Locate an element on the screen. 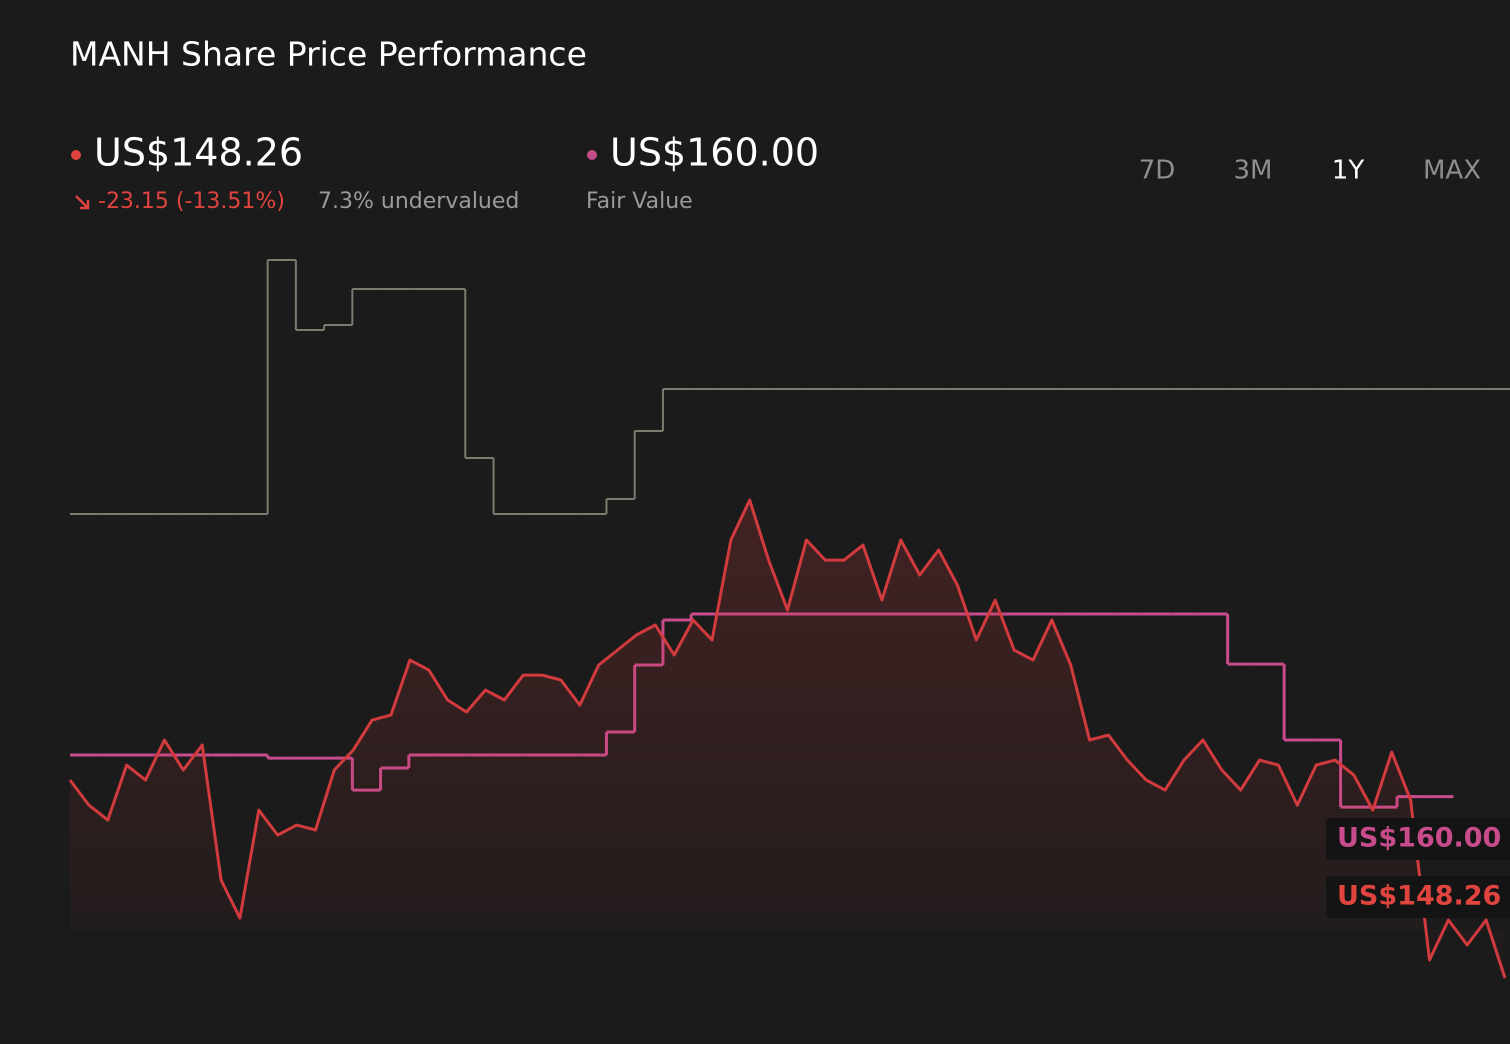 The height and width of the screenshot is (1044, 1510). price-tag: US$148.26 is located at coordinates (1419, 896).